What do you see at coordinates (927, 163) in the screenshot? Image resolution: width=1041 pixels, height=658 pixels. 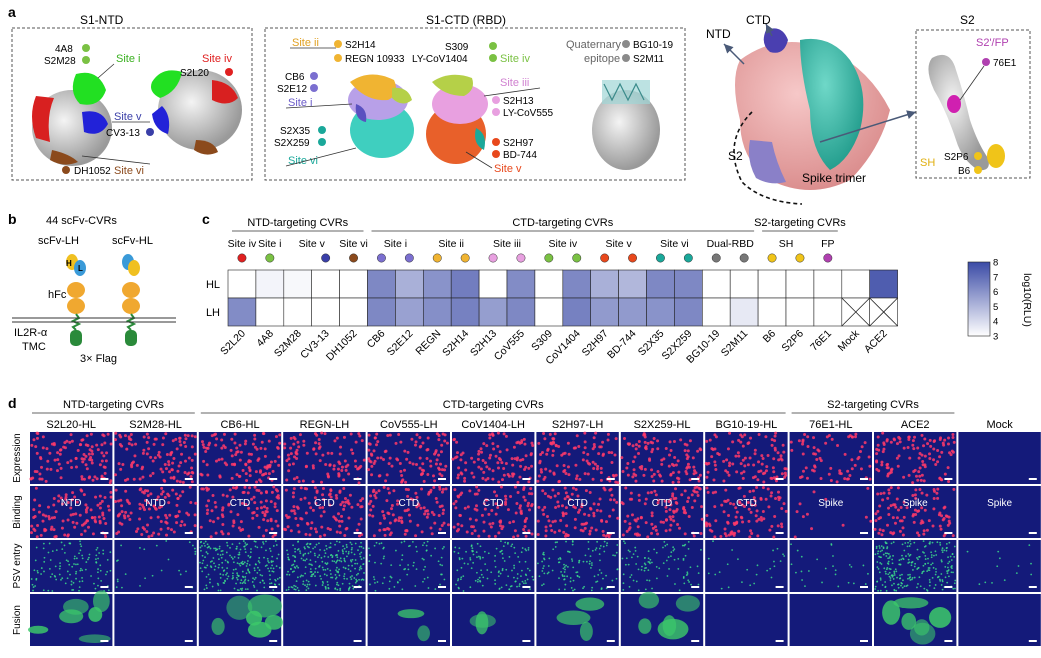 I see `s2-sh-label: SH` at bounding box center [927, 163].